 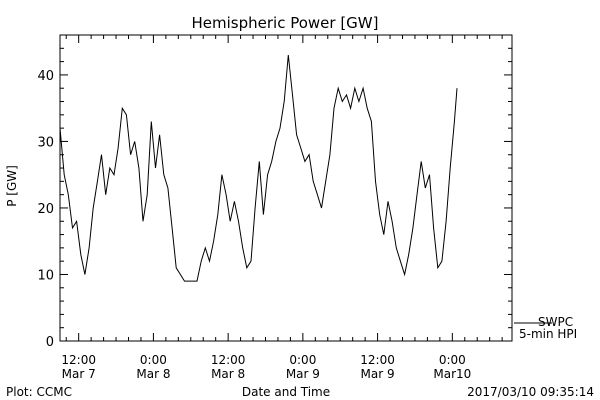 What do you see at coordinates (12, 186) in the screenshot?
I see `y-axis-label: P [GW]` at bounding box center [12, 186].